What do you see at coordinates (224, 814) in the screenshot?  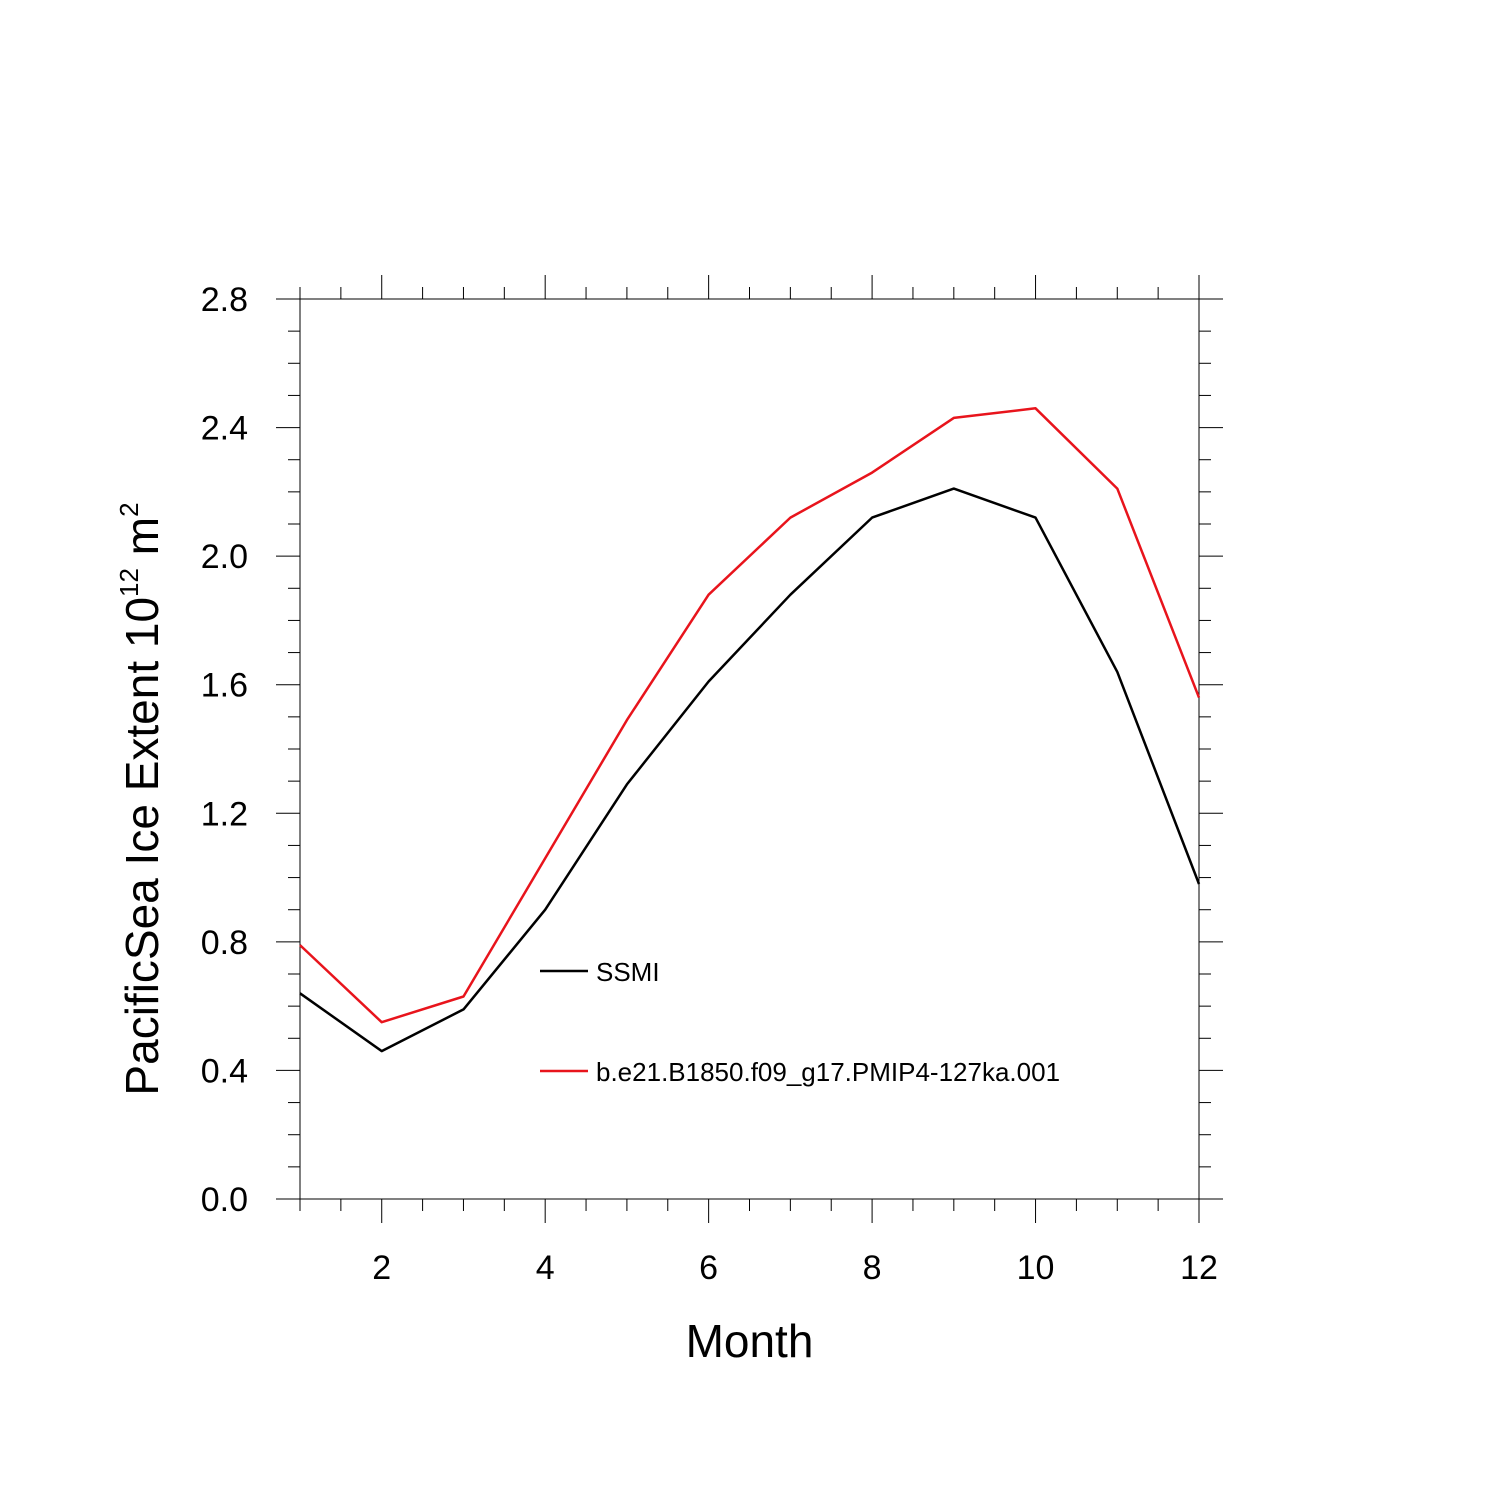 I see `y-tick-label: 1.2` at bounding box center [224, 814].